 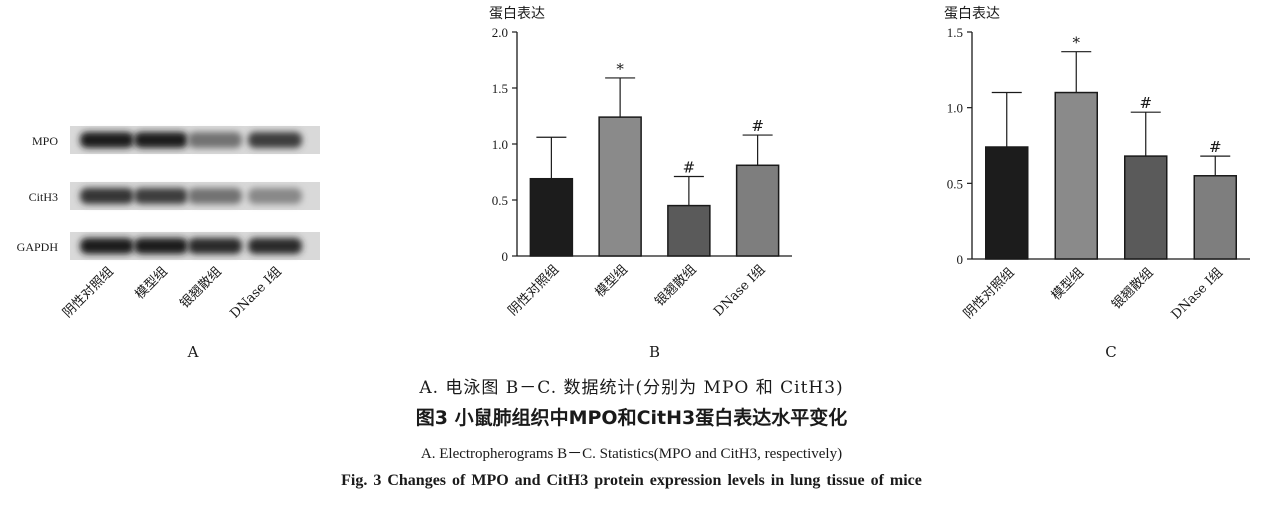 What do you see at coordinates (631, 418) in the screenshot?
I see `caption-chinese-title: 图3 小鼠肺组织中MPO和CitH3蛋白表达水平变化` at bounding box center [631, 418].